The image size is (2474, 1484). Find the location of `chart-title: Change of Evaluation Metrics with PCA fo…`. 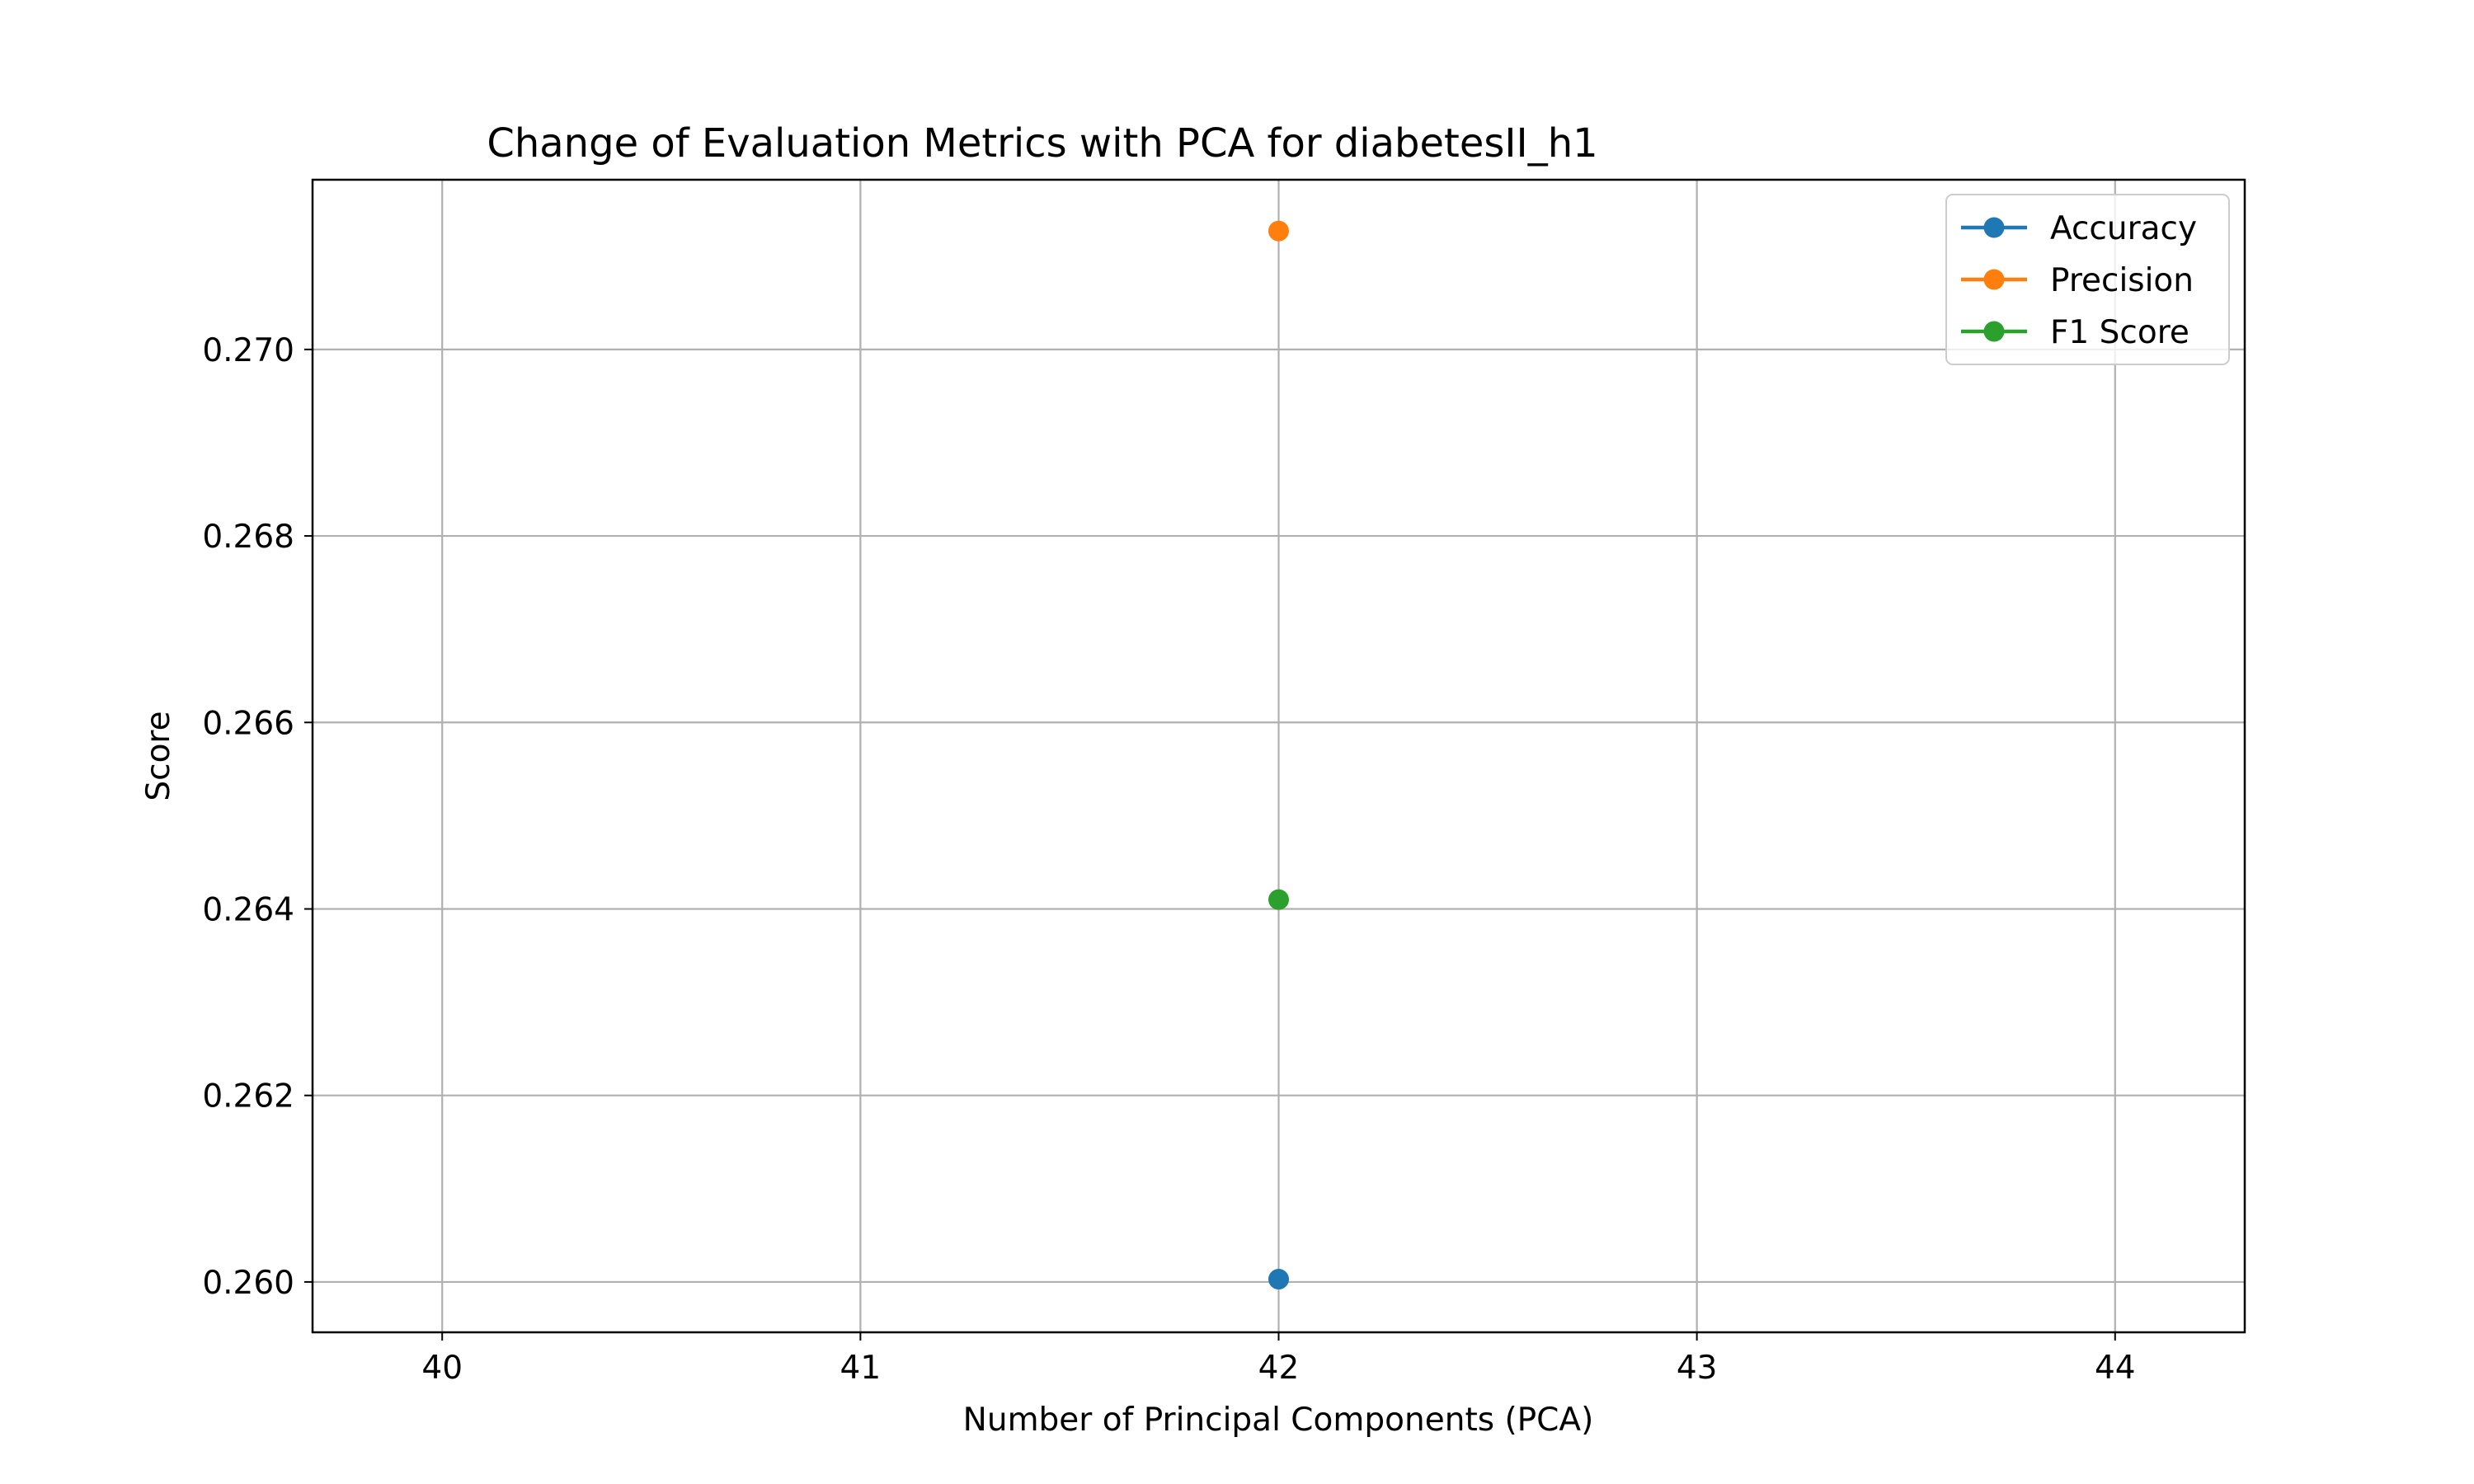

chart-title: Change of Evaluation Metrics with PCA fo… is located at coordinates (1042, 143).